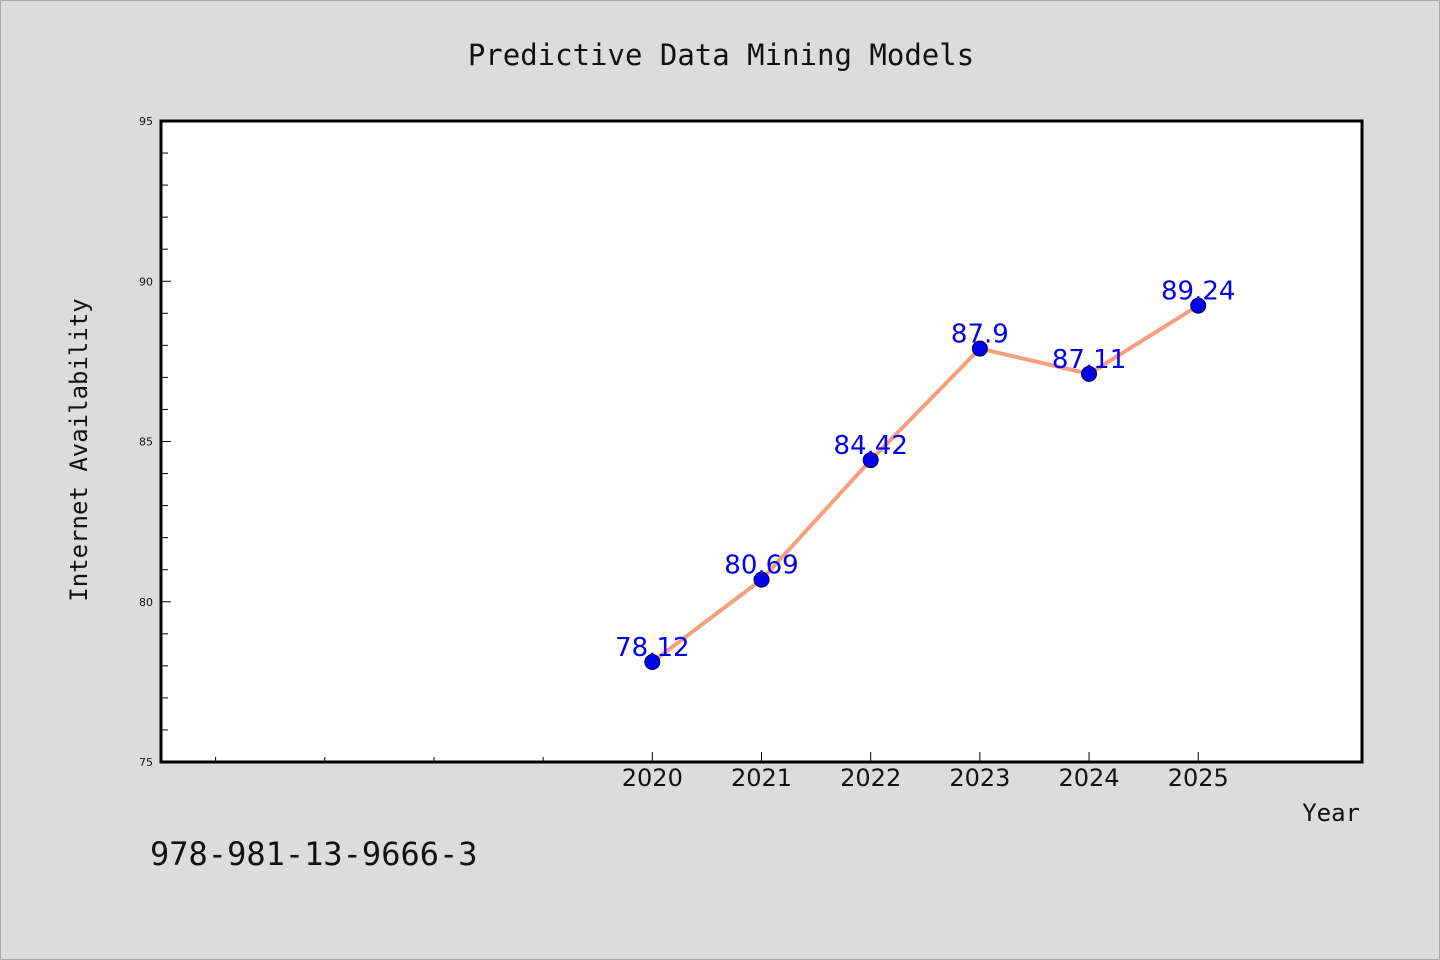 Image resolution: width=1440 pixels, height=960 pixels. What do you see at coordinates (1198, 292) in the screenshot?
I see `data-label: 89.24` at bounding box center [1198, 292].